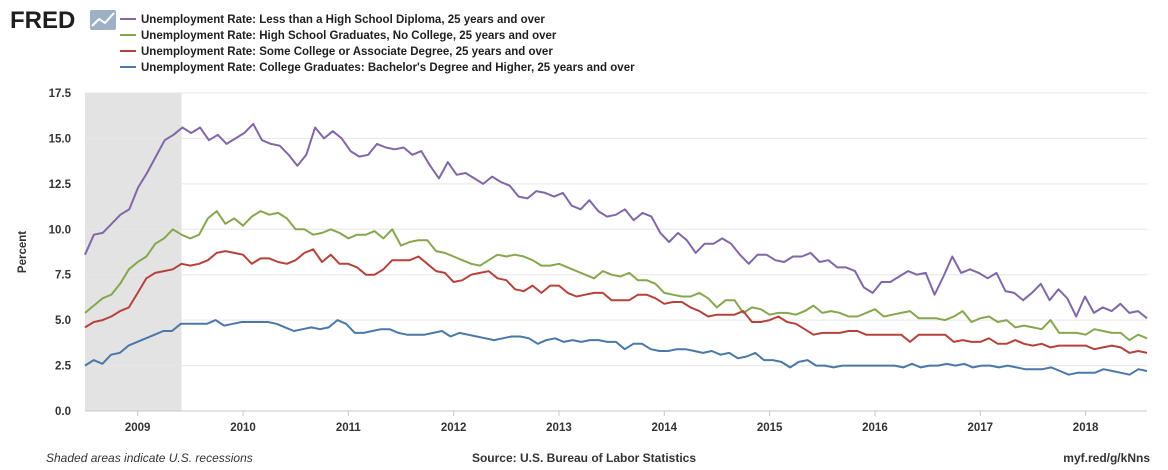 This screenshot has height=470, width=1168. Describe the element at coordinates (60, 94) in the screenshot. I see `y-tick-label: 17.5` at that location.